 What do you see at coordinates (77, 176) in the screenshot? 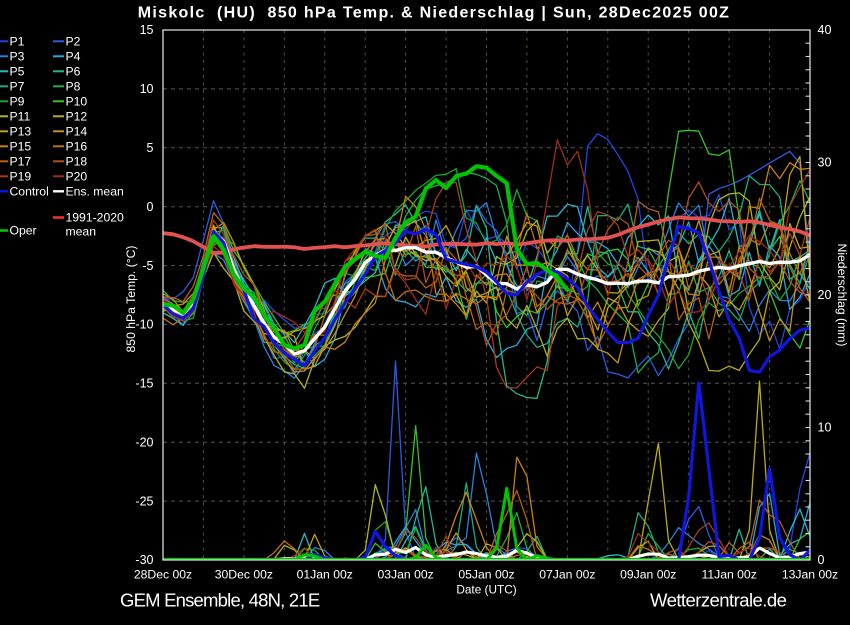
I see `svg-text: P20` at bounding box center [77, 176].